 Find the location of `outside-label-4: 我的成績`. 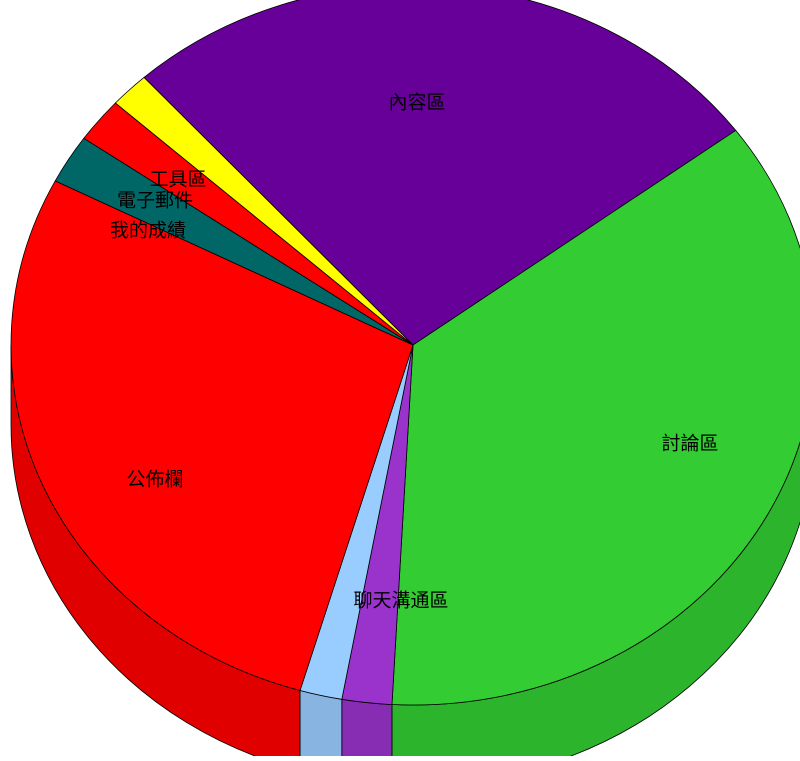

outside-label-4: 我的成績 is located at coordinates (148, 231).